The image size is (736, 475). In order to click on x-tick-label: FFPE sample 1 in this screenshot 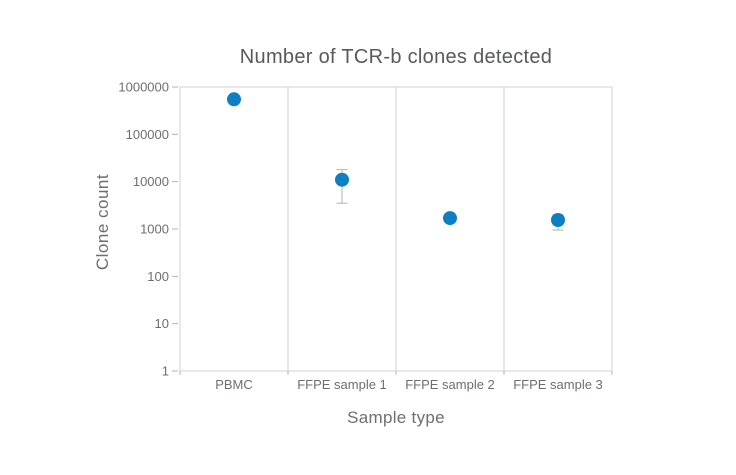, I will do `click(342, 384)`.